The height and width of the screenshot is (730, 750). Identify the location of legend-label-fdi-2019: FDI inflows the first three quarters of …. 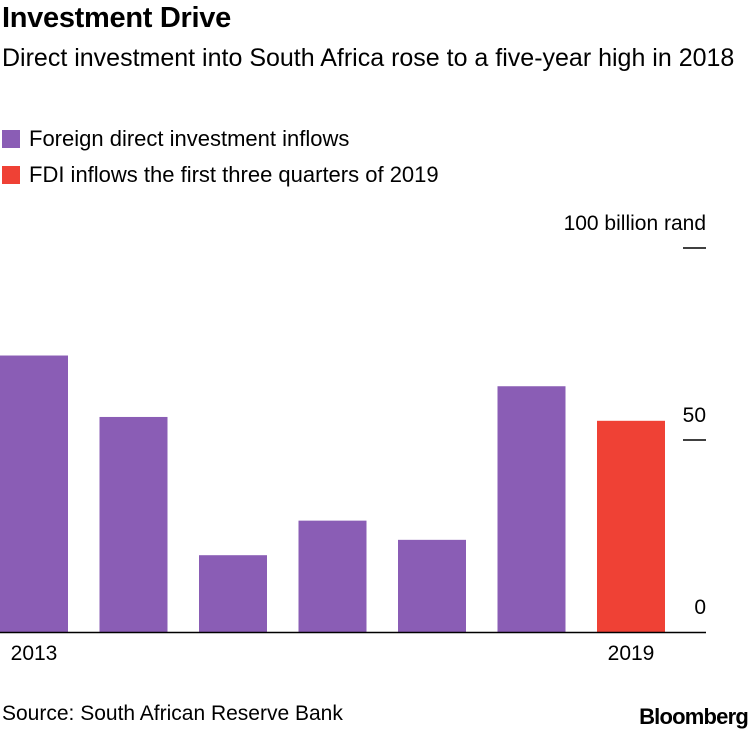
(234, 174).